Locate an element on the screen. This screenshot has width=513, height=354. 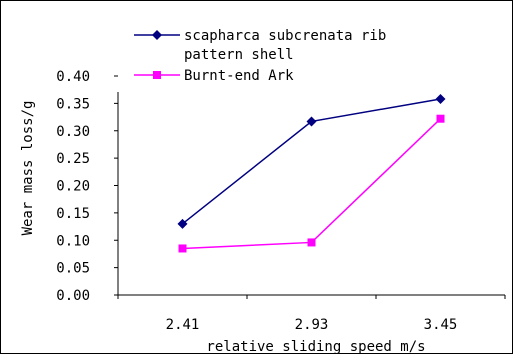
x-tick-label: 2.41 is located at coordinates (183, 325).